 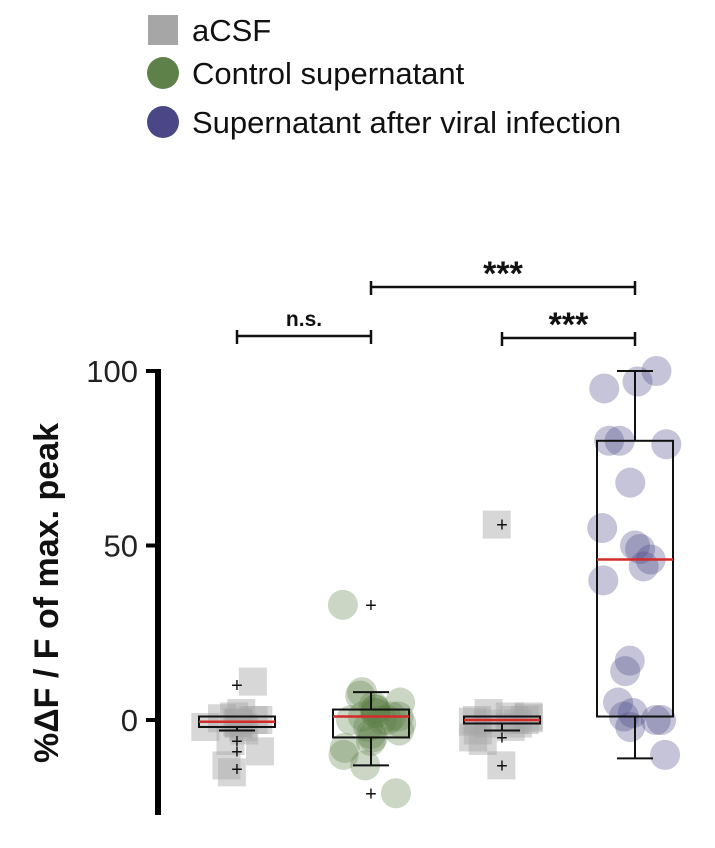 I want to click on box-group, so click(x=635, y=565).